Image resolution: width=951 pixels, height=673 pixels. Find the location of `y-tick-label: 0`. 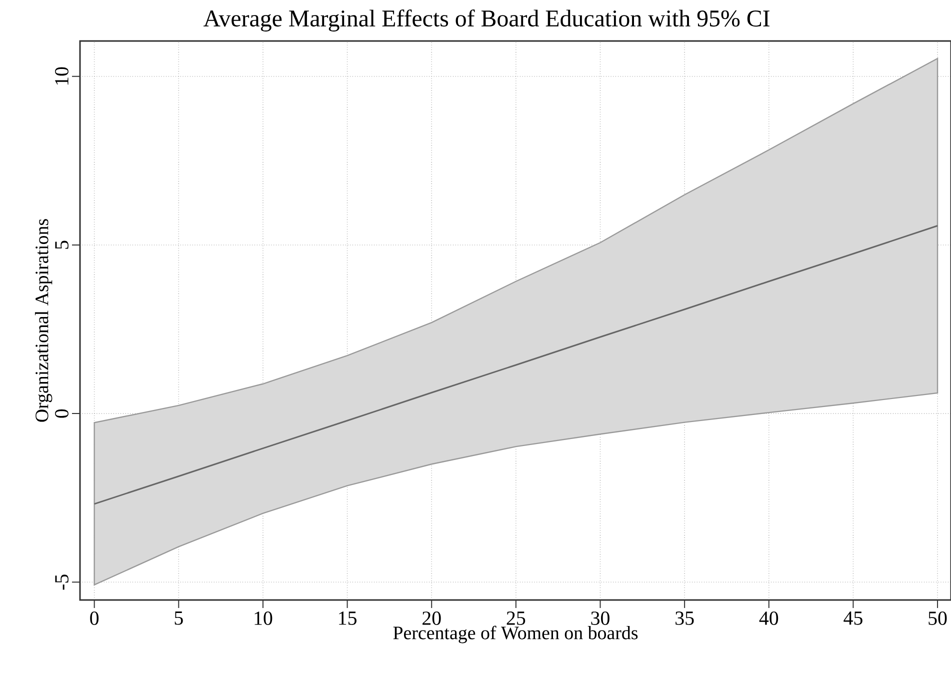

y-tick-label: 0 is located at coordinates (61, 413).